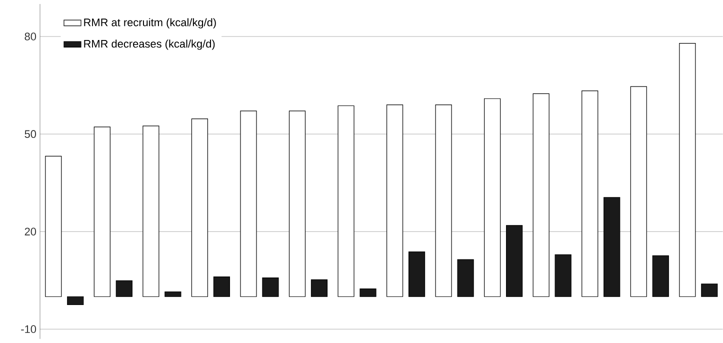 This screenshot has width=723, height=343. Describe the element at coordinates (150, 23) in the screenshot. I see `legend-label: RMR at recruitm (kcal/kg/d)` at that location.